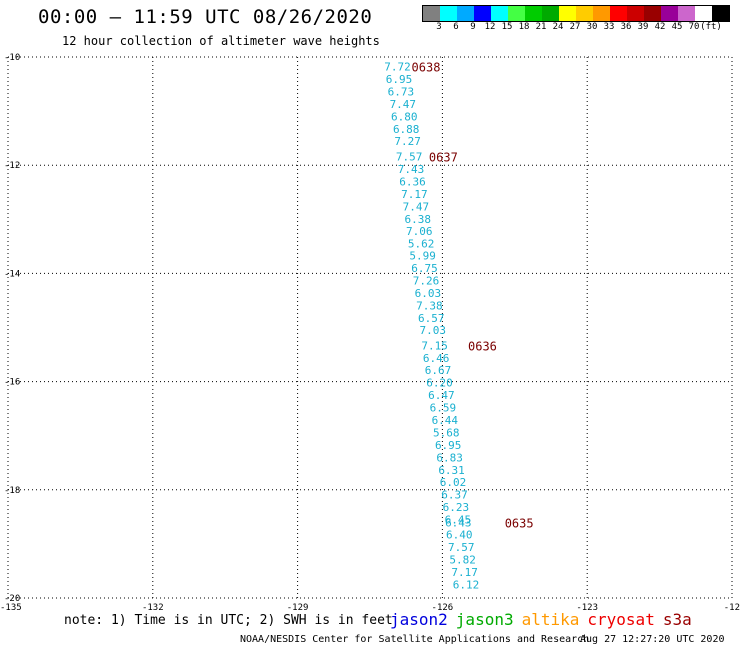 The width and height of the screenshot is (740, 650). I want to click on wave-height-label: 6.80, so click(404, 117).